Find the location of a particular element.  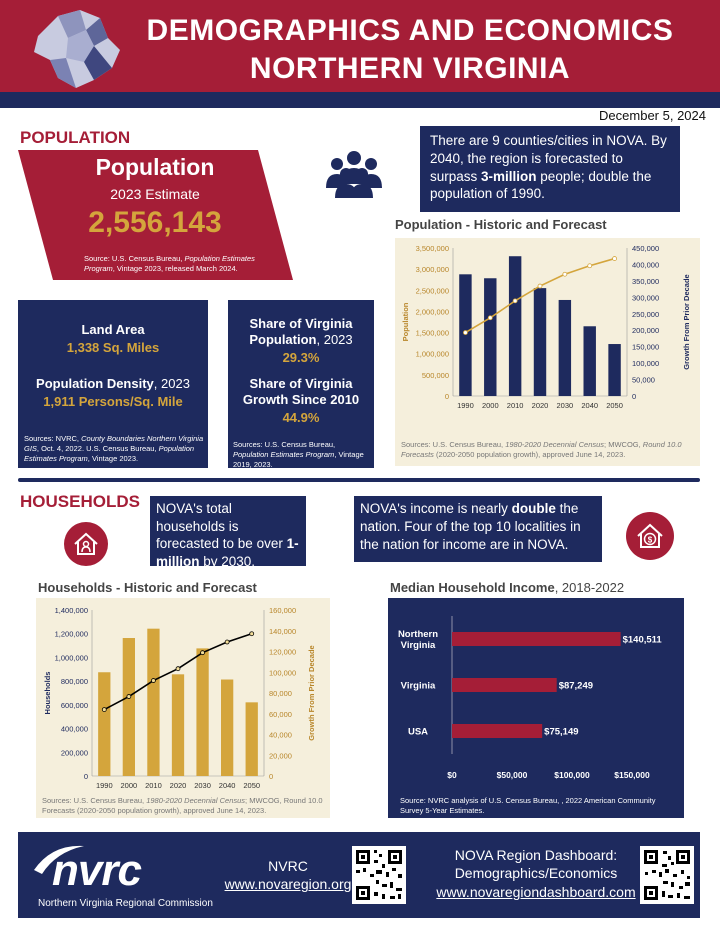

y2-tick-label: 0 is located at coordinates (634, 396).